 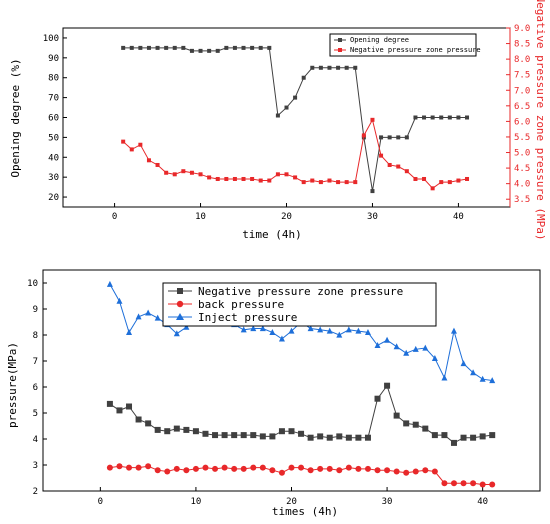 I want to click on chart2-legend-label-inject: Inject pressure, so click(x=247, y=317).